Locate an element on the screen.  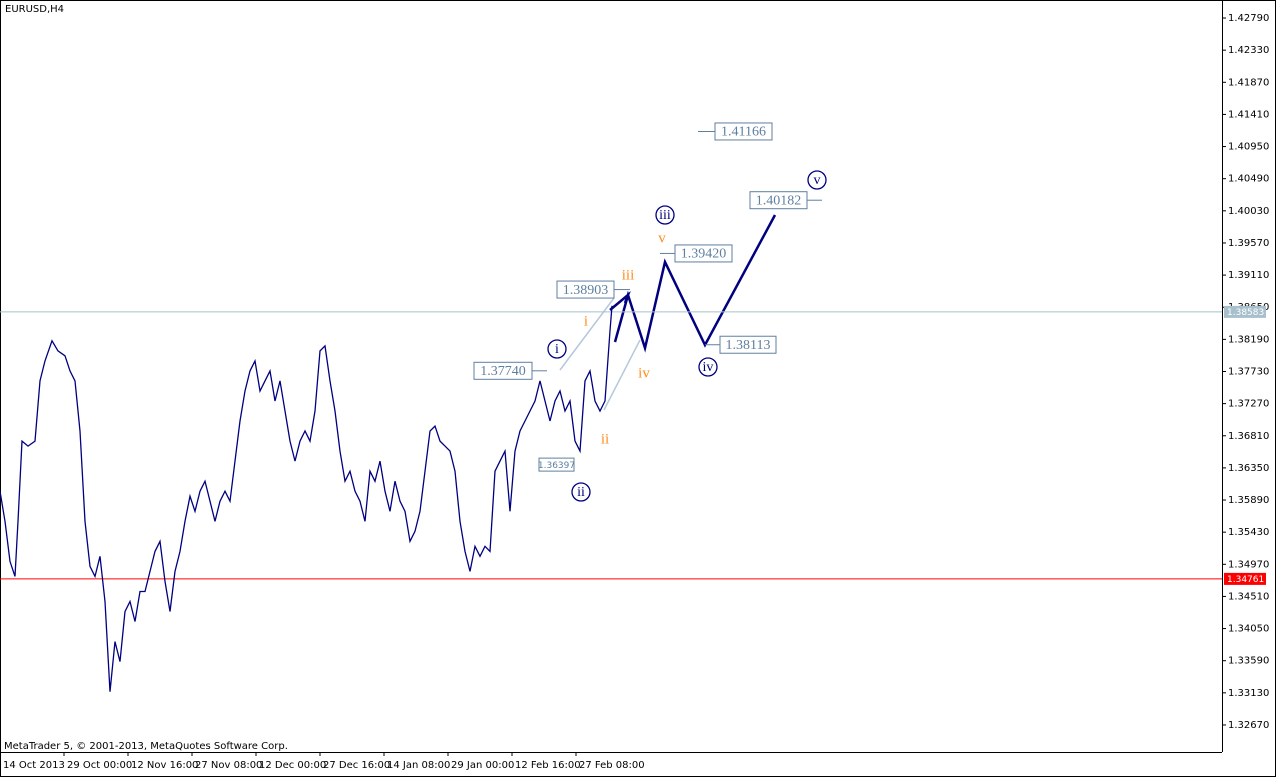
forecast-arrow is located at coordinates (693, 283).